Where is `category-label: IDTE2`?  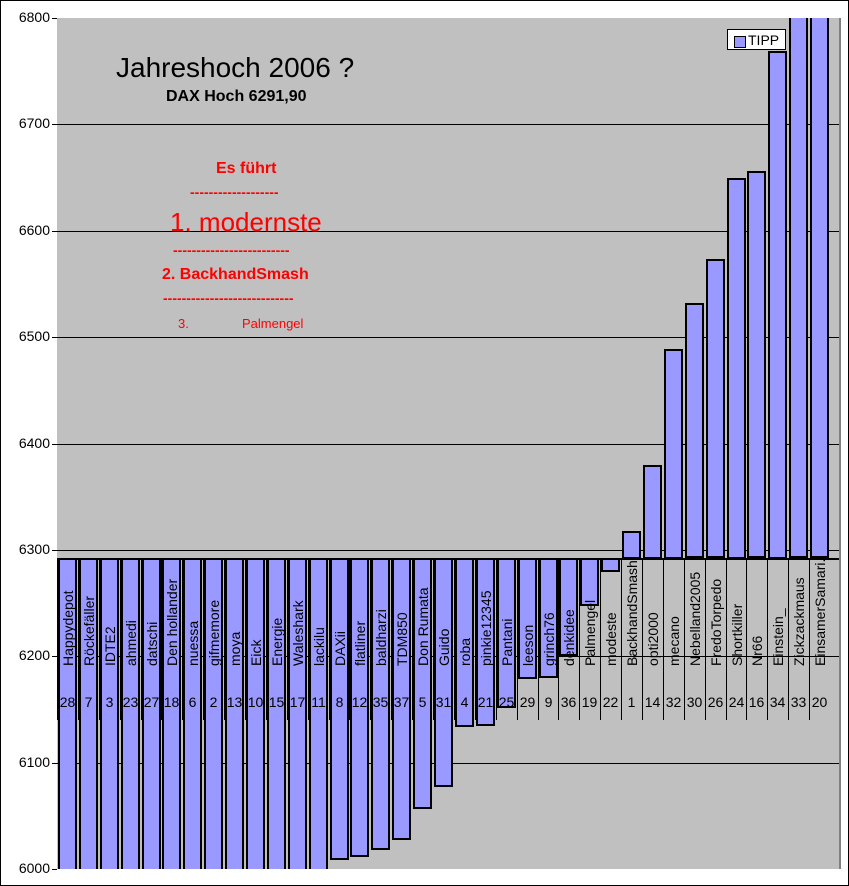
category-label: IDTE2 is located at coordinates (110, 646).